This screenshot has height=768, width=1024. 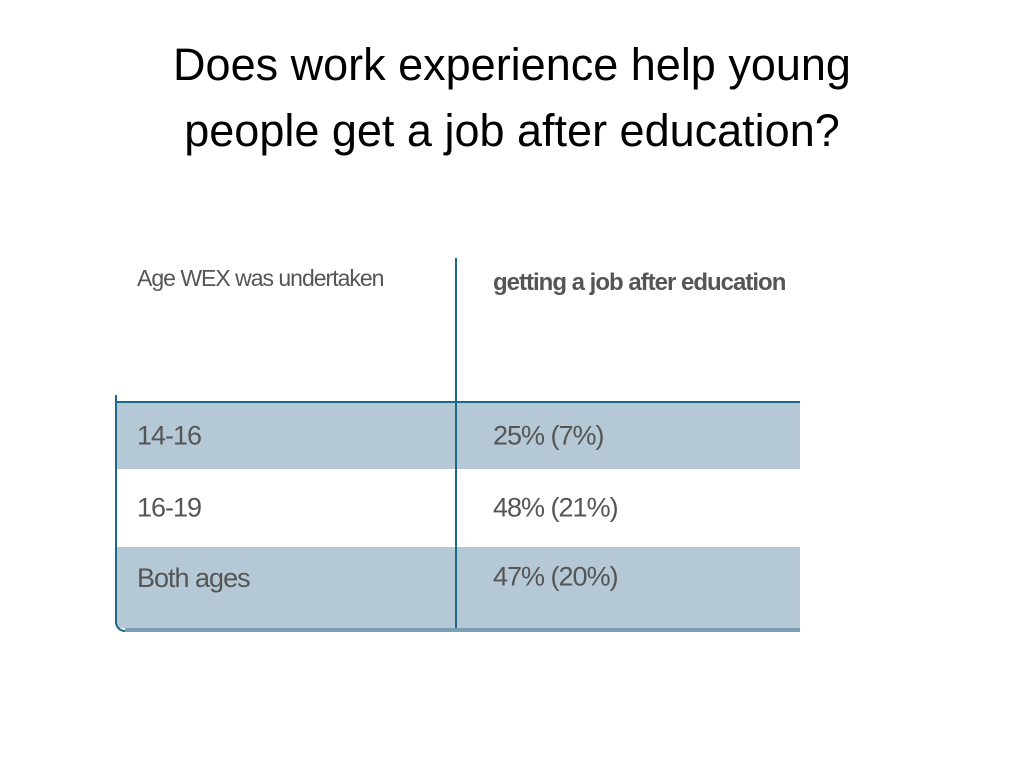 I want to click on table-row: Both ages 47% (20%), so click(x=458, y=587).